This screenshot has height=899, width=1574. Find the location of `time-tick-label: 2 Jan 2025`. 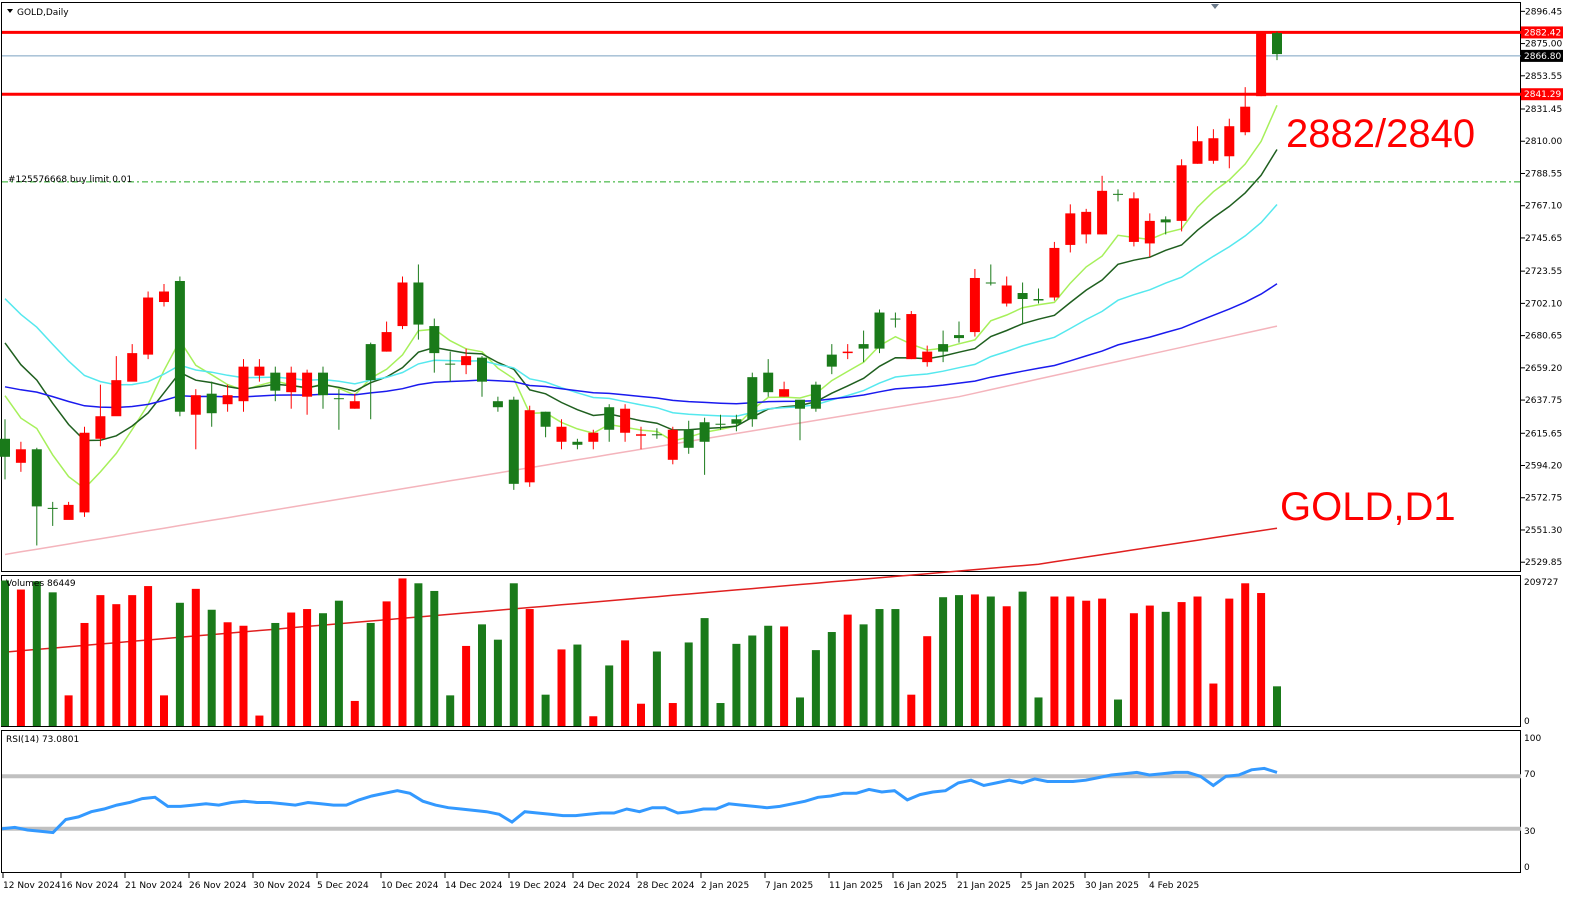

time-tick-label: 2 Jan 2025 is located at coordinates (725, 886).